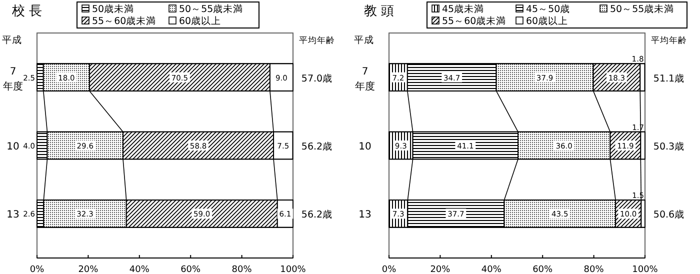 The width and height of the screenshot is (700, 274). I want to click on legend-label: 45～50歳, so click(548, 9).